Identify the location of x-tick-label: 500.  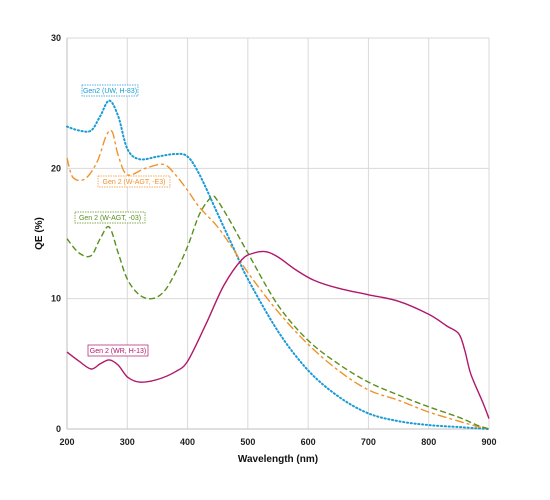
(247, 442).